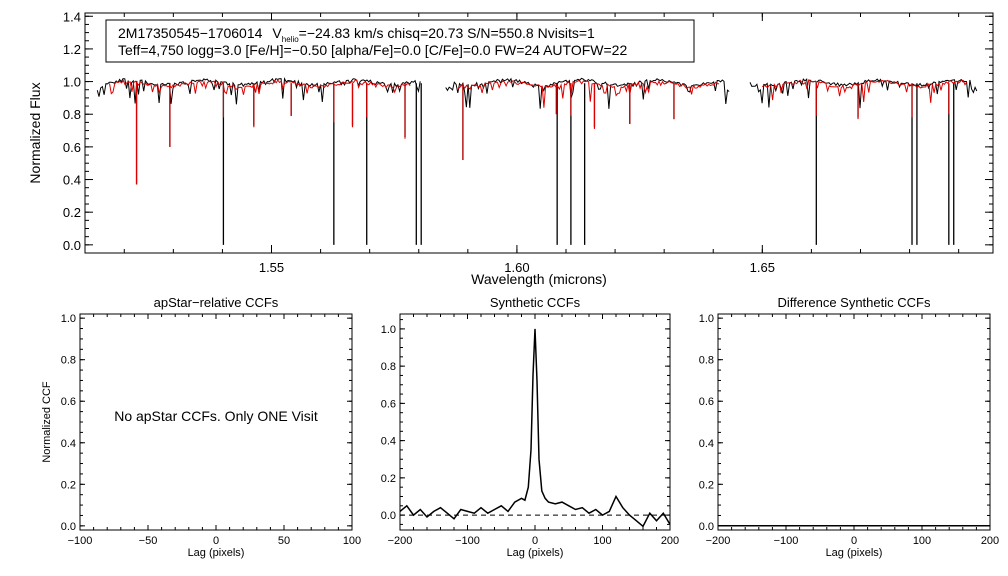 The height and width of the screenshot is (576, 1008). I want to click on y-axis-label-spectrum: Normalized Flux, so click(35, 132).